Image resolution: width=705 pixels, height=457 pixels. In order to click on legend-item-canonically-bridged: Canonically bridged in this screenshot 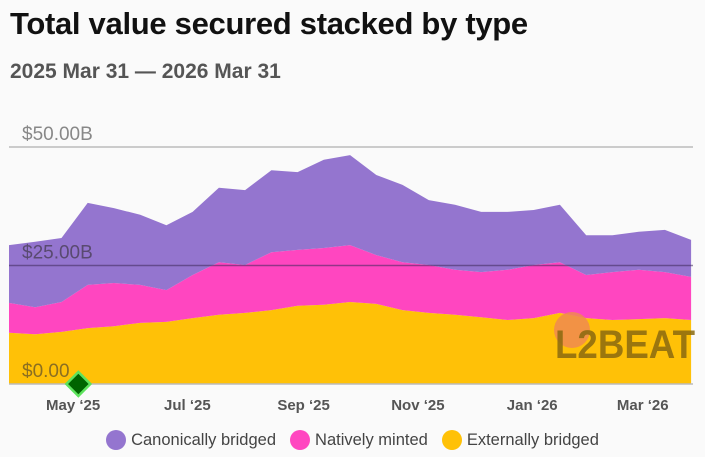, I will do `click(191, 440)`.